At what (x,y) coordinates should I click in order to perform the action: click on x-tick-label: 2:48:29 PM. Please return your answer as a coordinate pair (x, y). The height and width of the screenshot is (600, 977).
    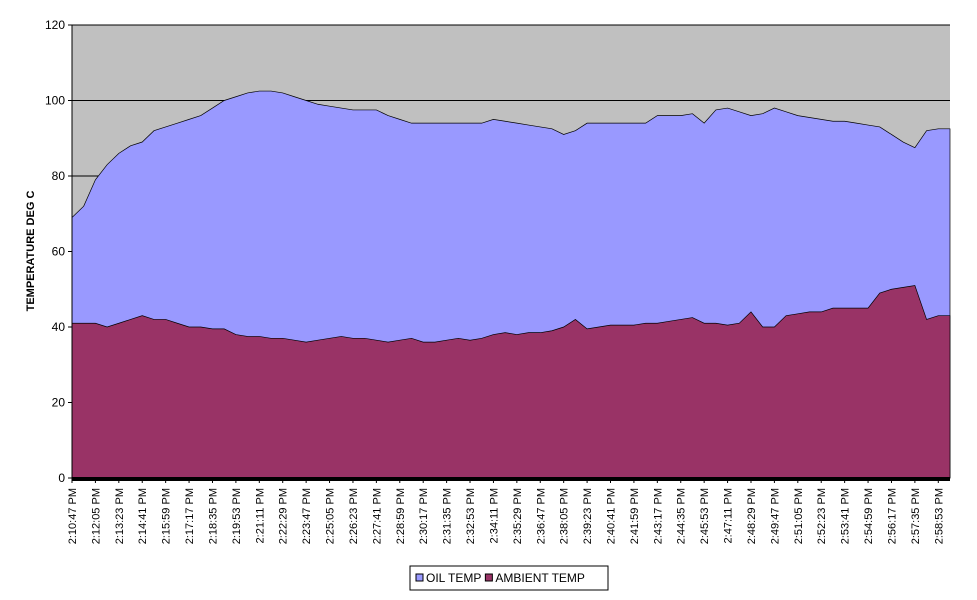
    Looking at the image, I should click on (752, 516).